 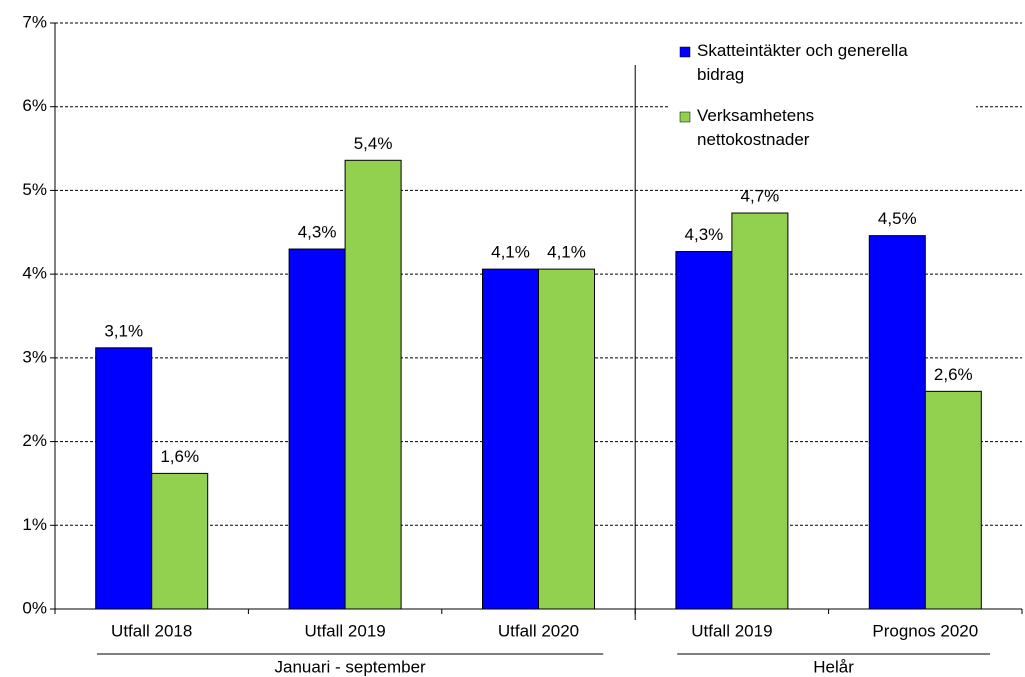 What do you see at coordinates (123, 330) in the screenshot?
I see `value-label: 3,1%` at bounding box center [123, 330].